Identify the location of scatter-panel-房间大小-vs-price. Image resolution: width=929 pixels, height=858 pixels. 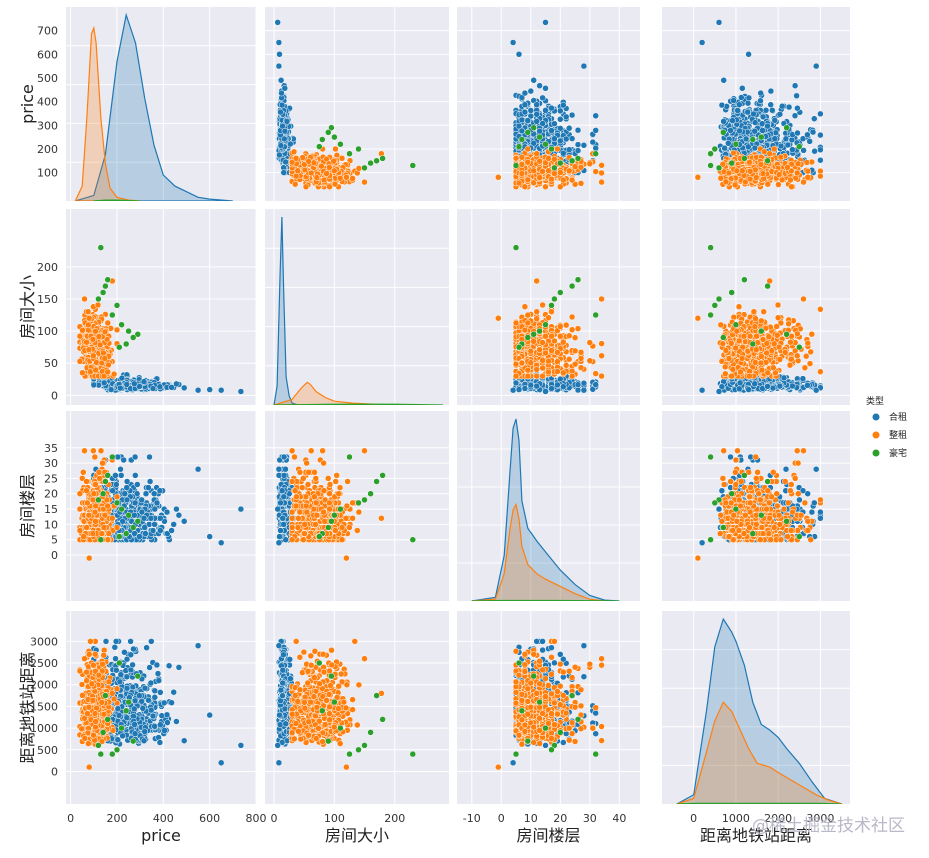
(160, 319).